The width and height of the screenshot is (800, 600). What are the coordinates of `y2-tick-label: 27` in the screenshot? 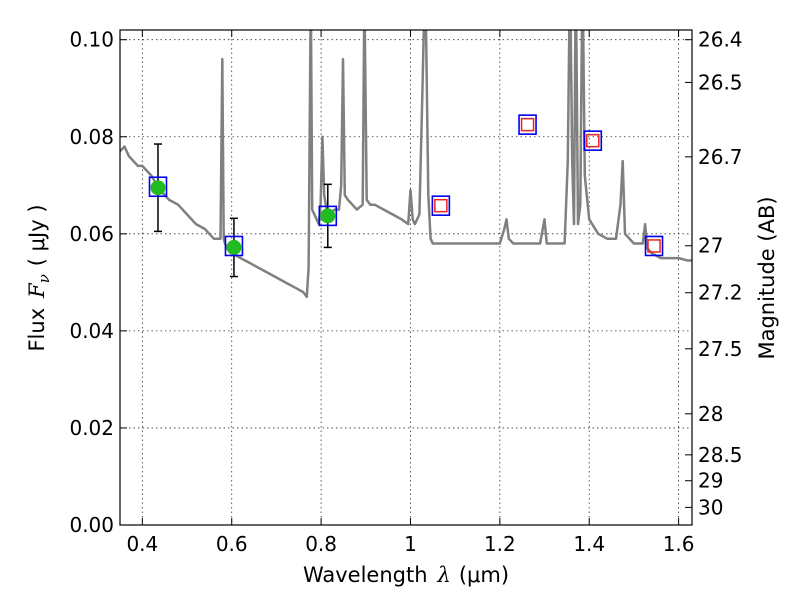 It's located at (710, 246).